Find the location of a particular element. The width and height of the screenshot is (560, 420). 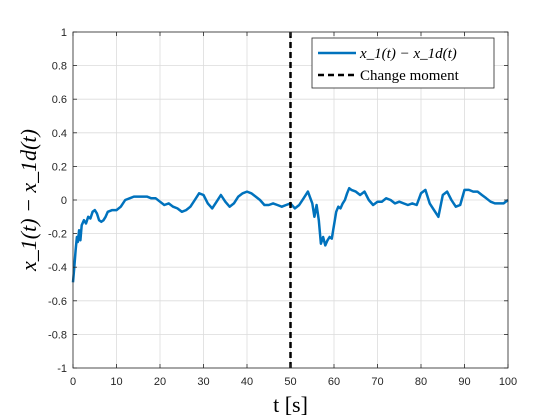

x-tick-label: 30 is located at coordinates (203, 382).